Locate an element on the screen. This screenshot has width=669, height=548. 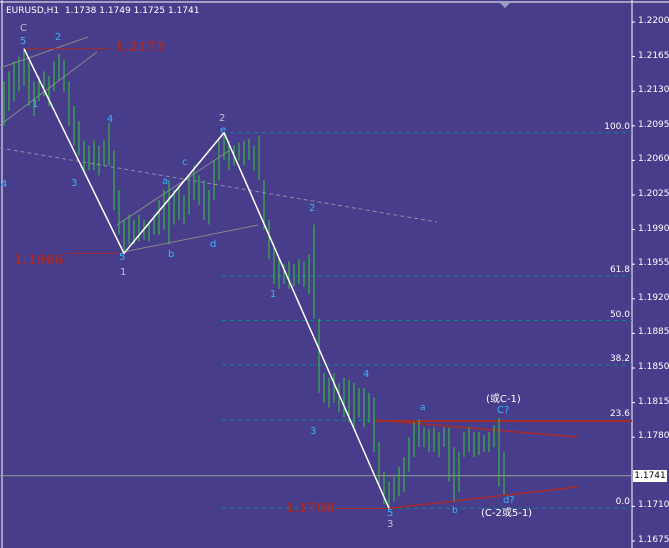
axis-tick-label: 1.1815 is located at coordinates (653, 401).